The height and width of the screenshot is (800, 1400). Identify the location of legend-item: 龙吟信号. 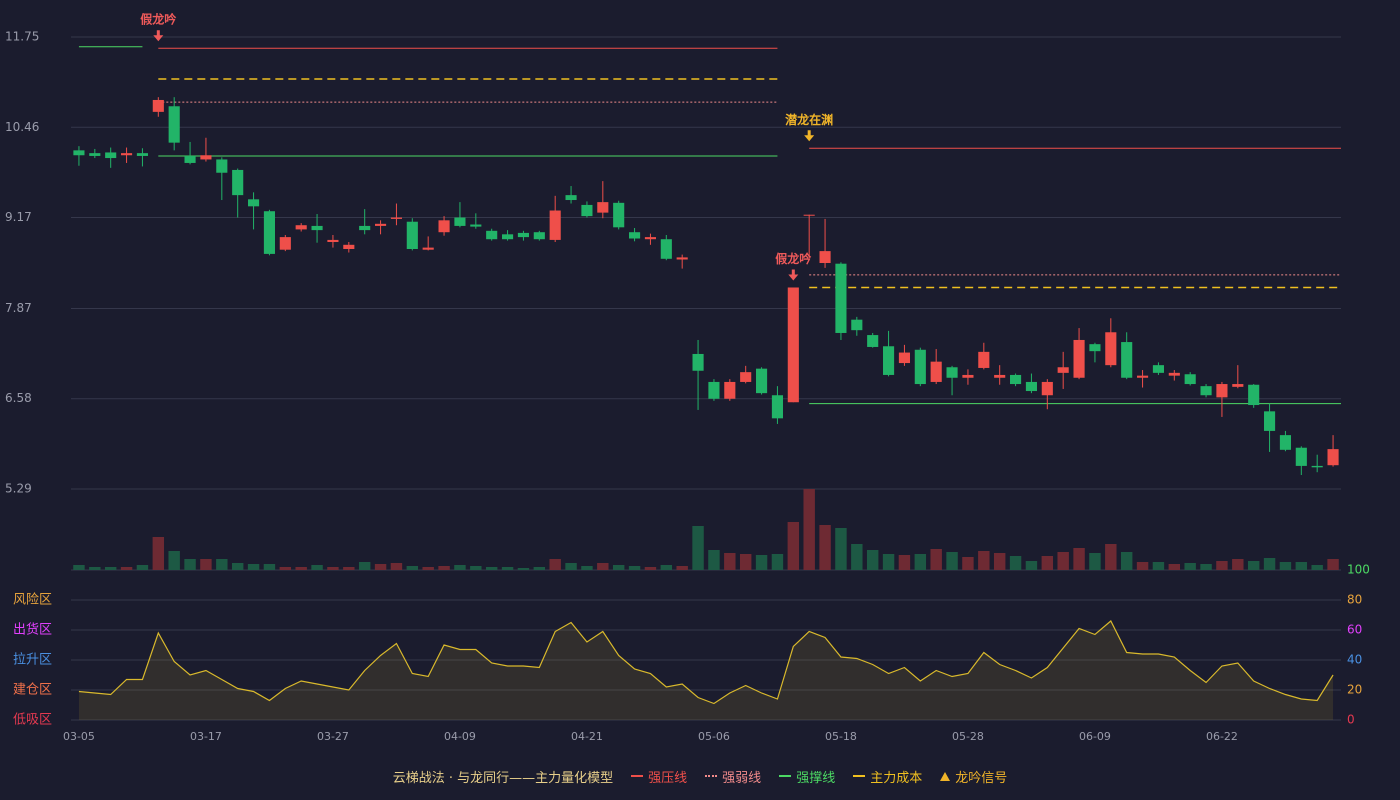
(973, 776).